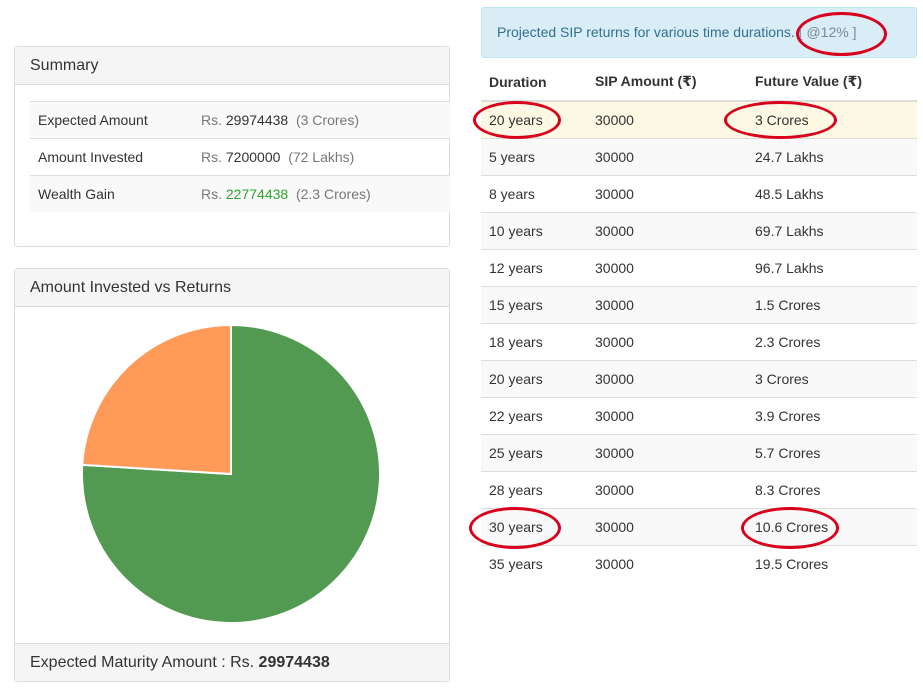 Image resolution: width=923 pixels, height=689 pixels. I want to click on future-value-cell: 5.7 Crores, so click(832, 453).